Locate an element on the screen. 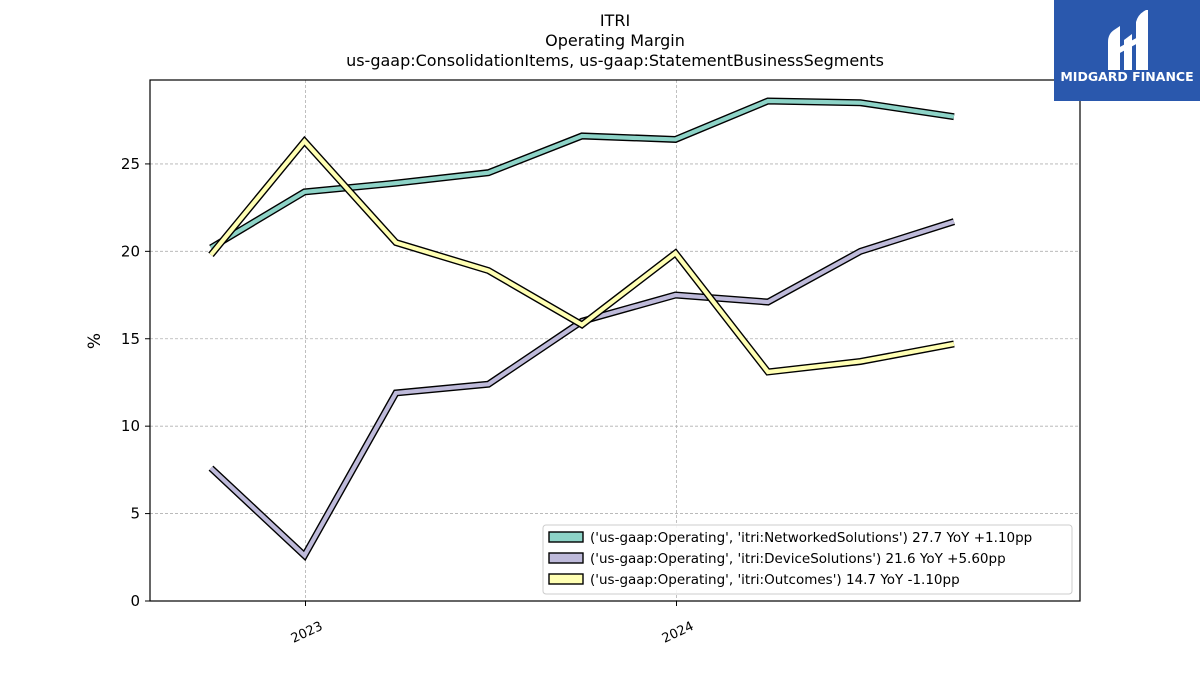 Image resolution: width=1200 pixels, height=675 pixels. series-stroke is located at coordinates (582, 174).